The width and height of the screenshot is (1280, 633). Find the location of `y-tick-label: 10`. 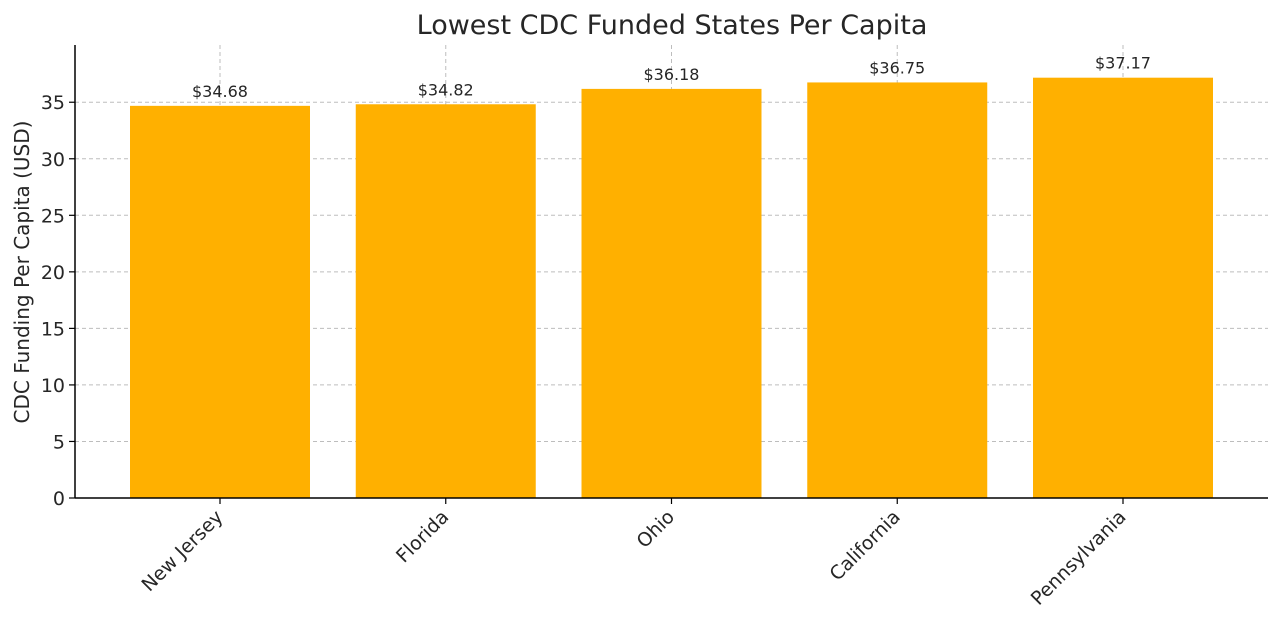

y-tick-label: 10 is located at coordinates (53, 386).